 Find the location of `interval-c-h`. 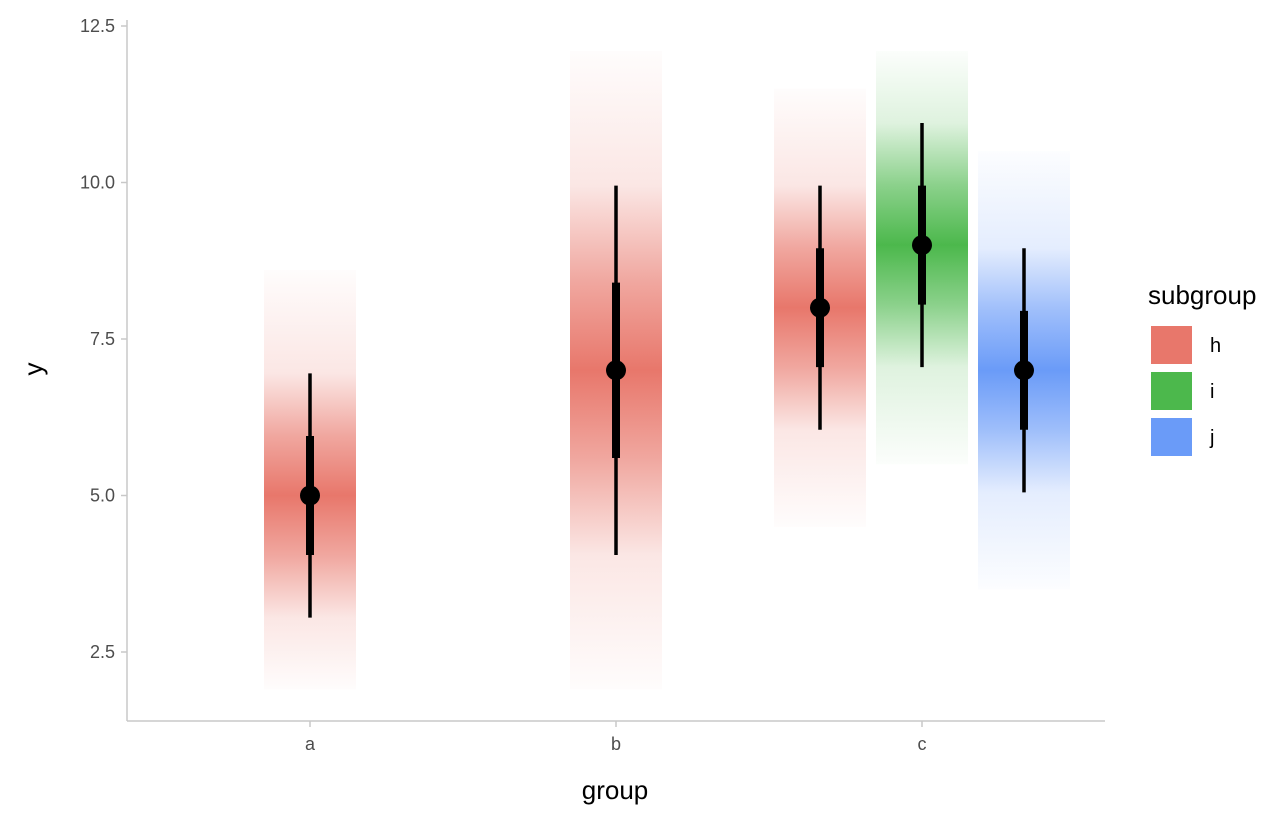

interval-c-h is located at coordinates (820, 307).